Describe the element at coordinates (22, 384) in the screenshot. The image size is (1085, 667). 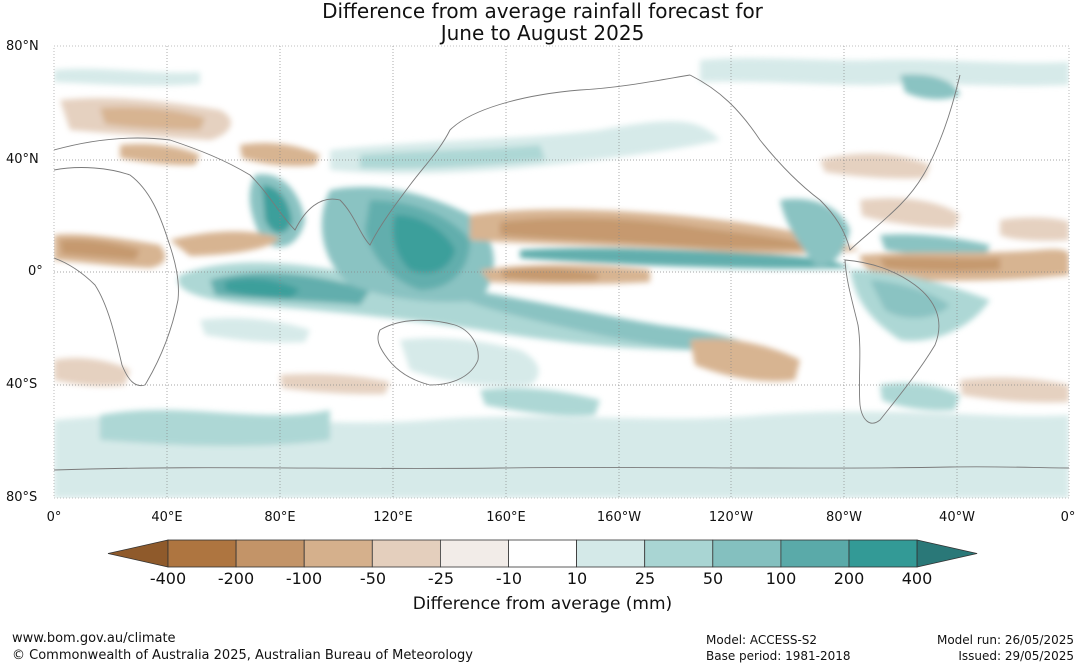
I see `lat-label: 40°S` at that location.